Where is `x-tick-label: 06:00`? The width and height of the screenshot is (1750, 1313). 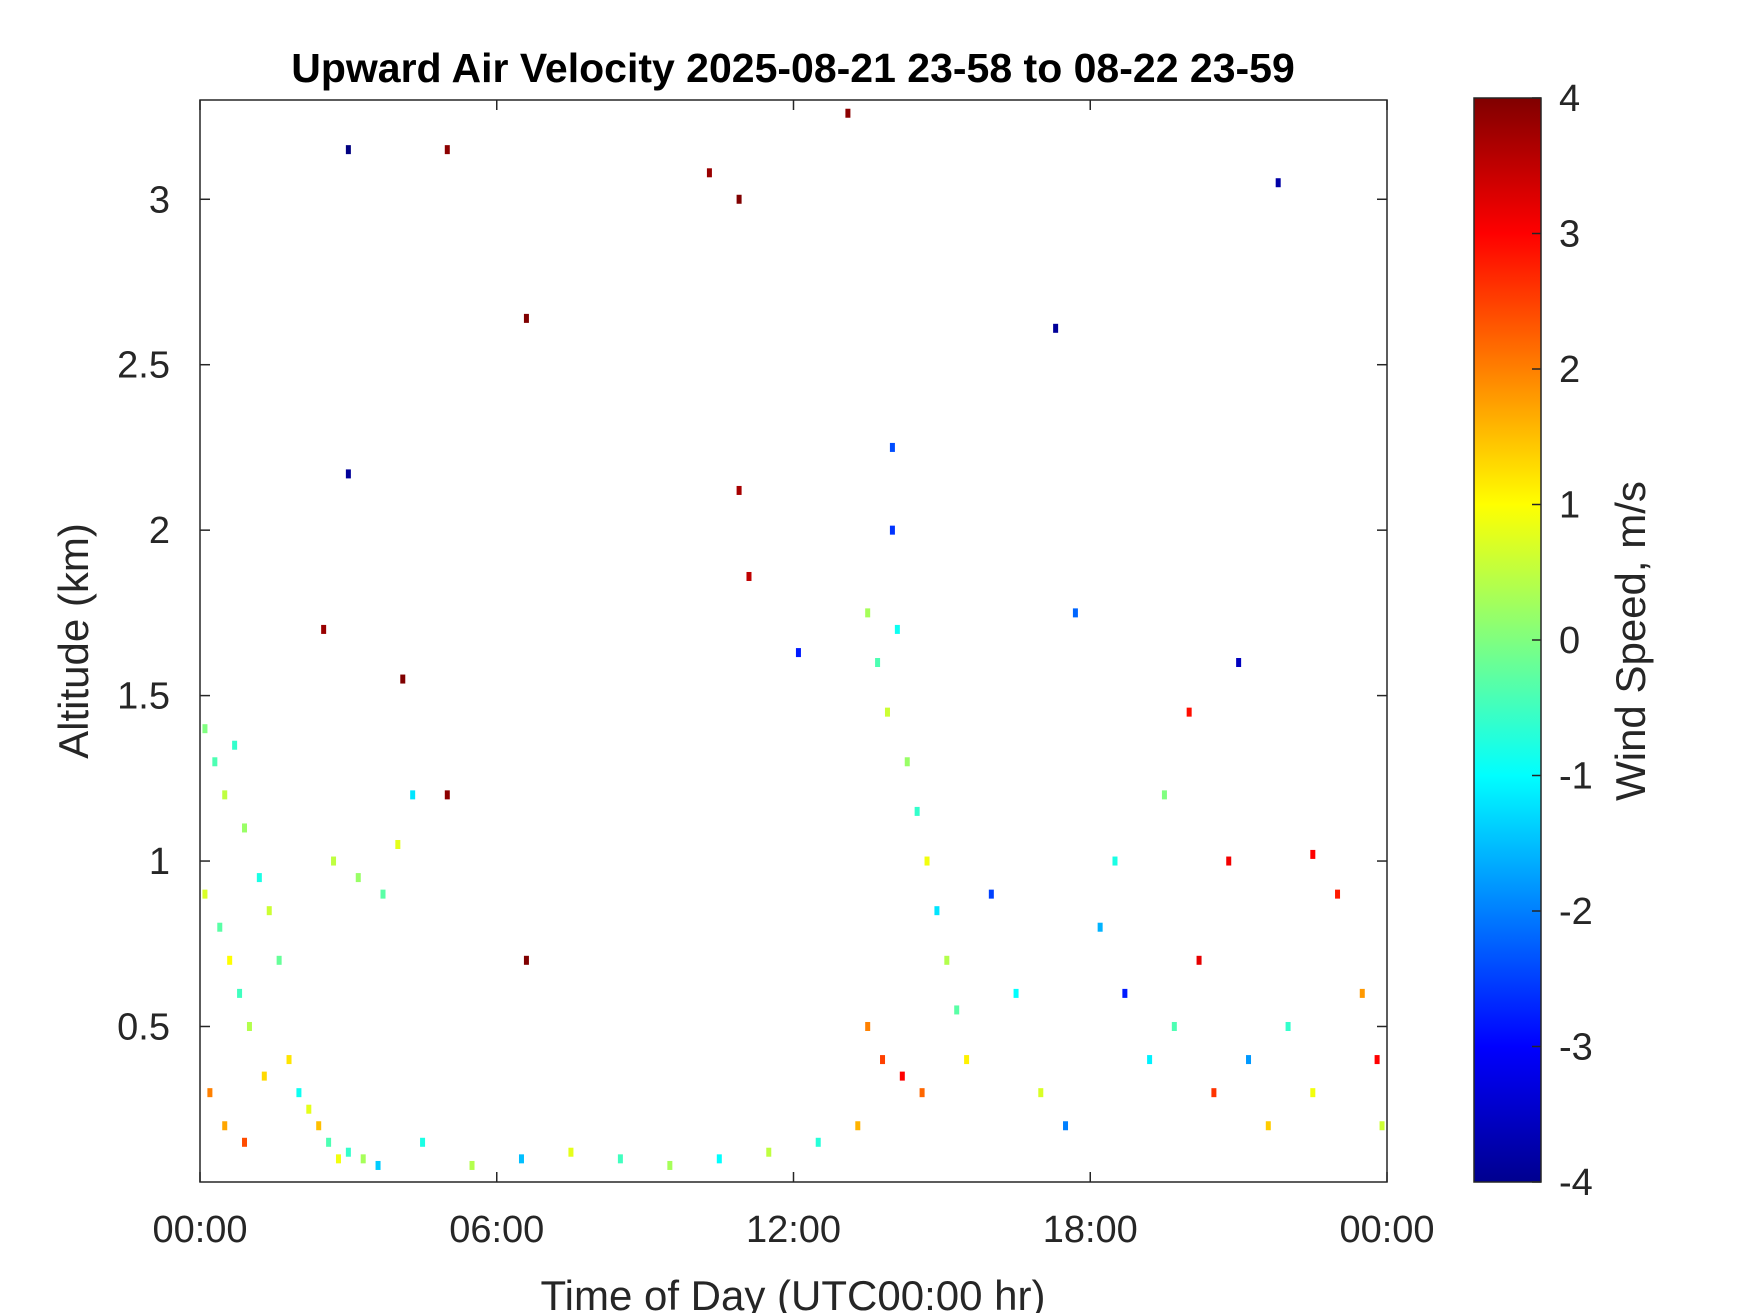 x-tick-label: 06:00 is located at coordinates (496, 1230).